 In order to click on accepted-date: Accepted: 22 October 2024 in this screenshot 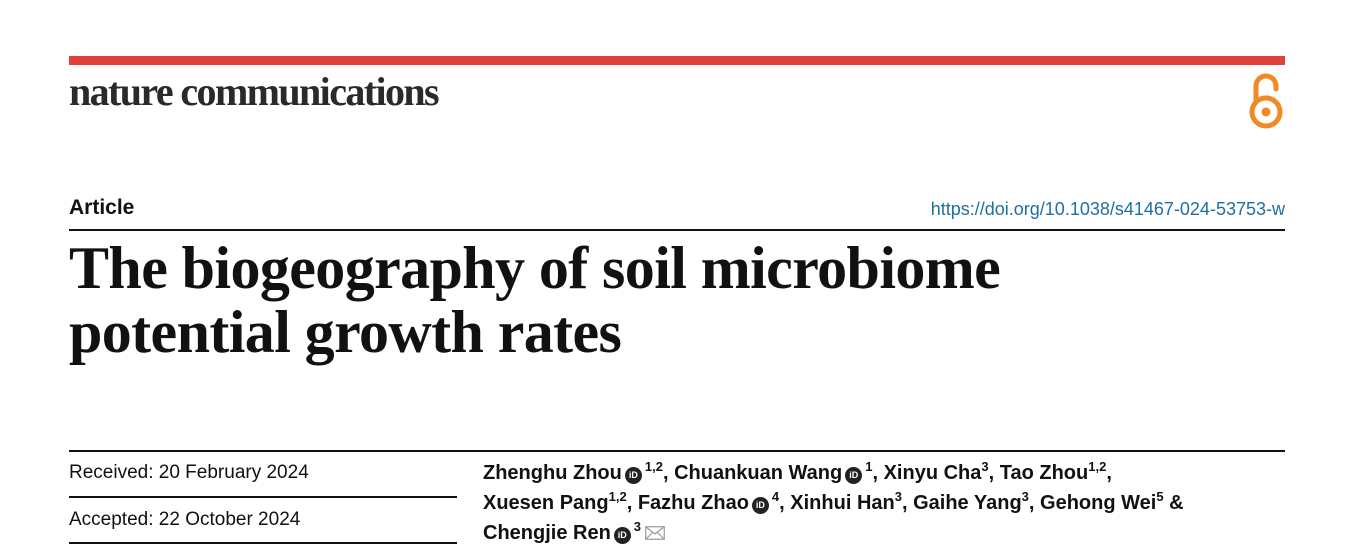, I will do `click(185, 519)`.